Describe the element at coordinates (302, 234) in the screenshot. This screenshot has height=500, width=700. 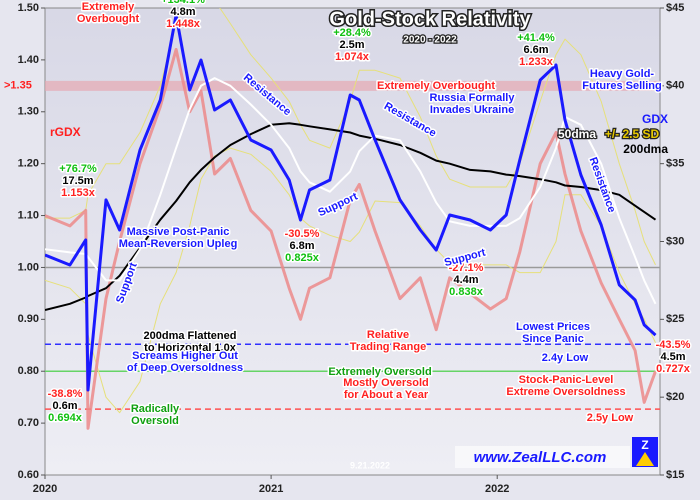
I see `annotation: -30.5%` at that location.